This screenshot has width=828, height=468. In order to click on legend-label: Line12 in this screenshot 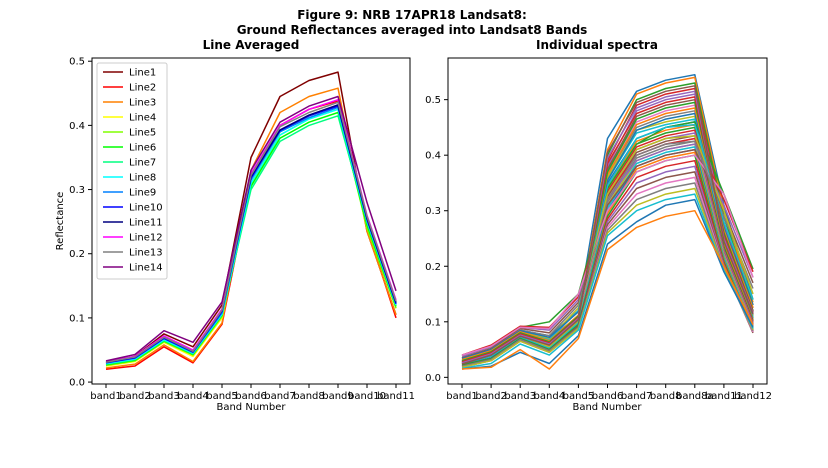, I will do `click(146, 238)`.